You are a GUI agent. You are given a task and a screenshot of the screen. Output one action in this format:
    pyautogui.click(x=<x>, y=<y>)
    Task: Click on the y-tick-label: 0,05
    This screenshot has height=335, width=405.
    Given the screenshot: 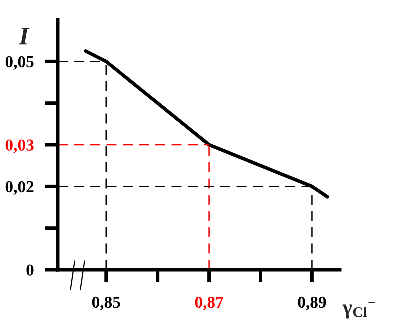 What is the action you would take?
    pyautogui.click(x=20, y=63)
    